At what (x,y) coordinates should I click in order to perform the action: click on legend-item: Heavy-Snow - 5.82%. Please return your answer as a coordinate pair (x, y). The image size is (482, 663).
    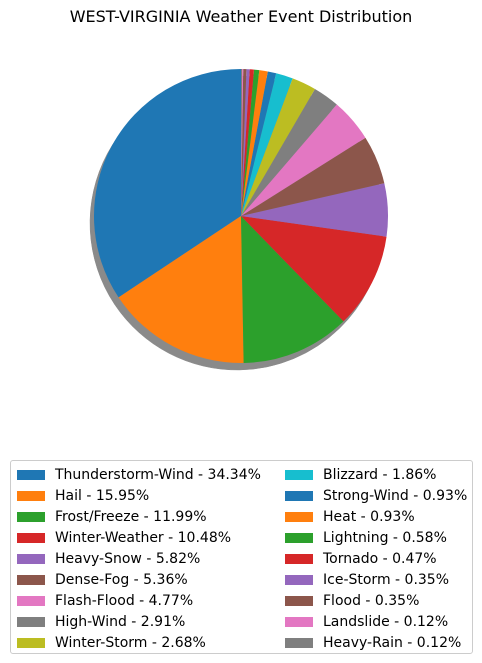
    Looking at the image, I should click on (108, 558).